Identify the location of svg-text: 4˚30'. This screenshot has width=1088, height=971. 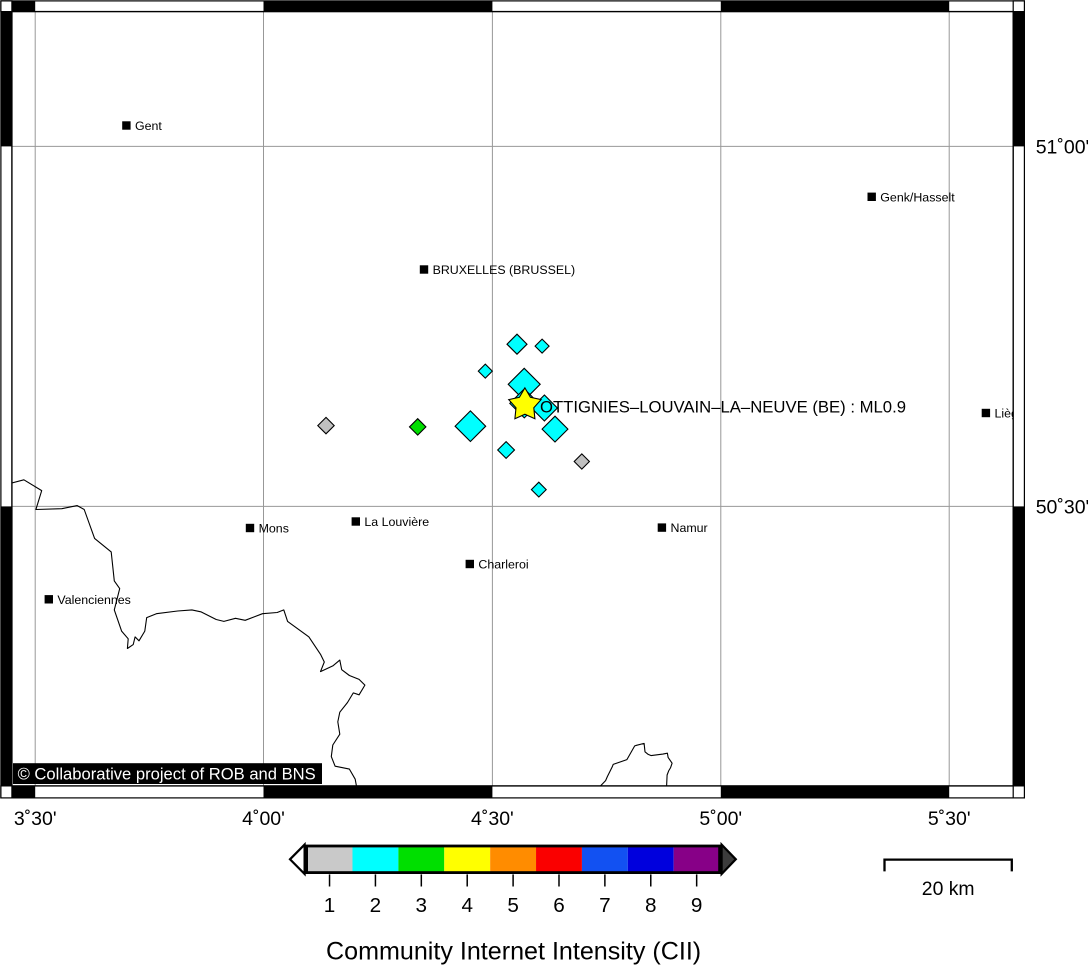
(492, 819).